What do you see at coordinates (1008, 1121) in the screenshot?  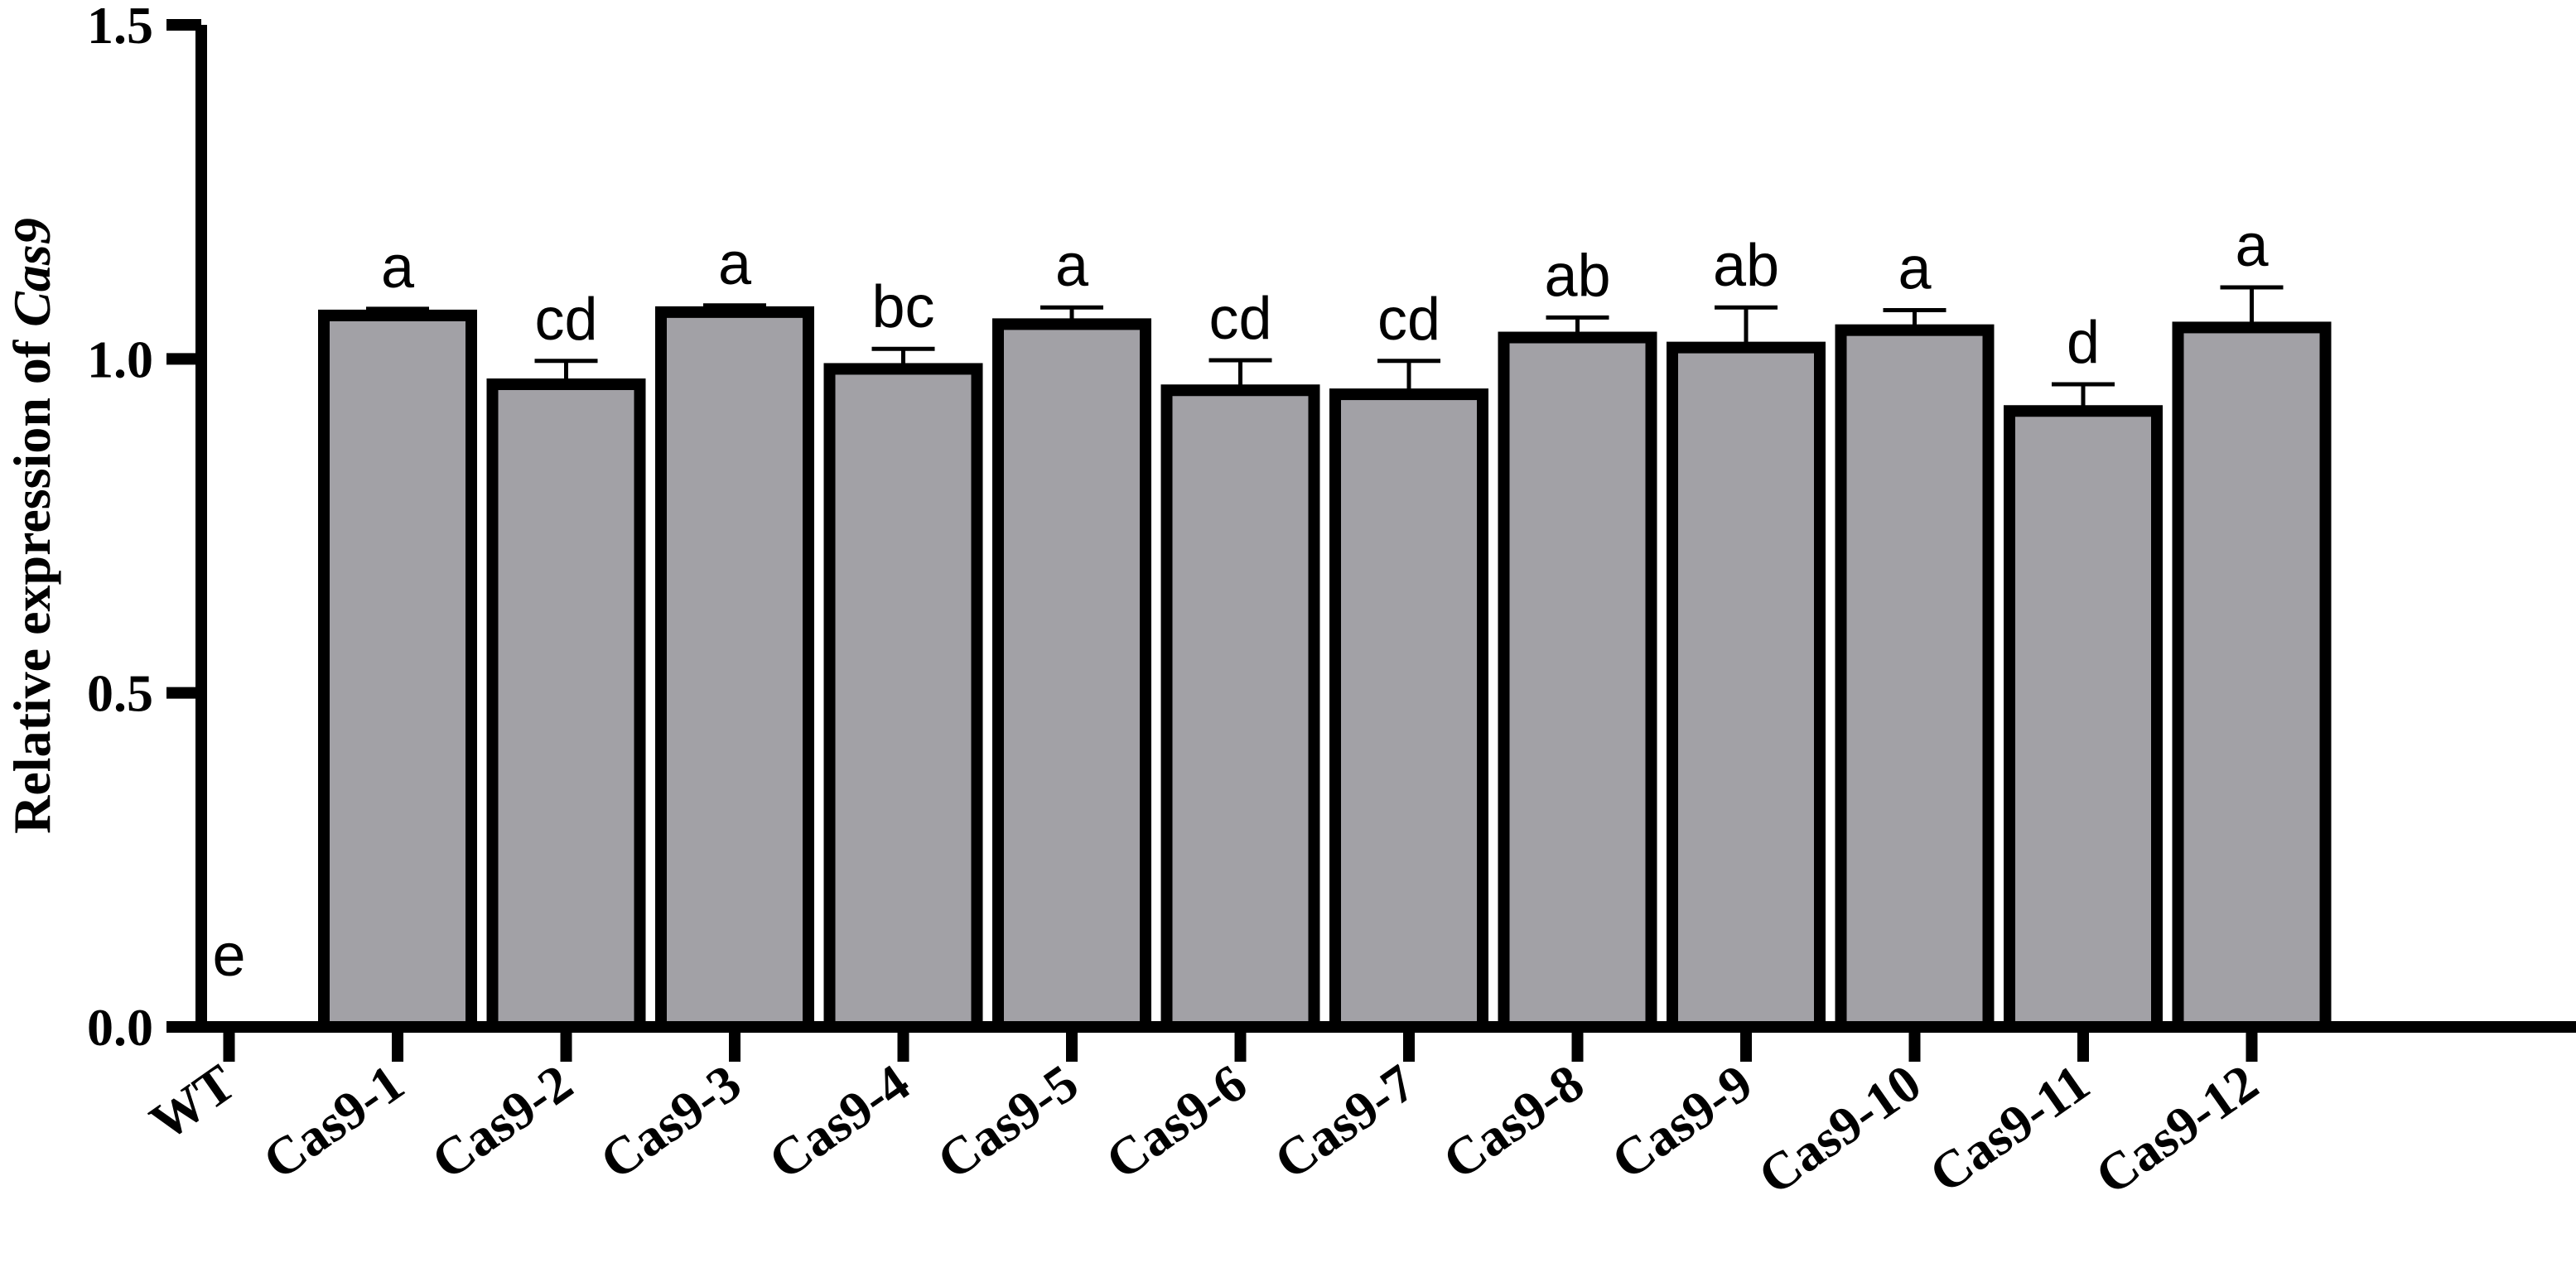 I see `x-tick-label: Cas9-5` at bounding box center [1008, 1121].